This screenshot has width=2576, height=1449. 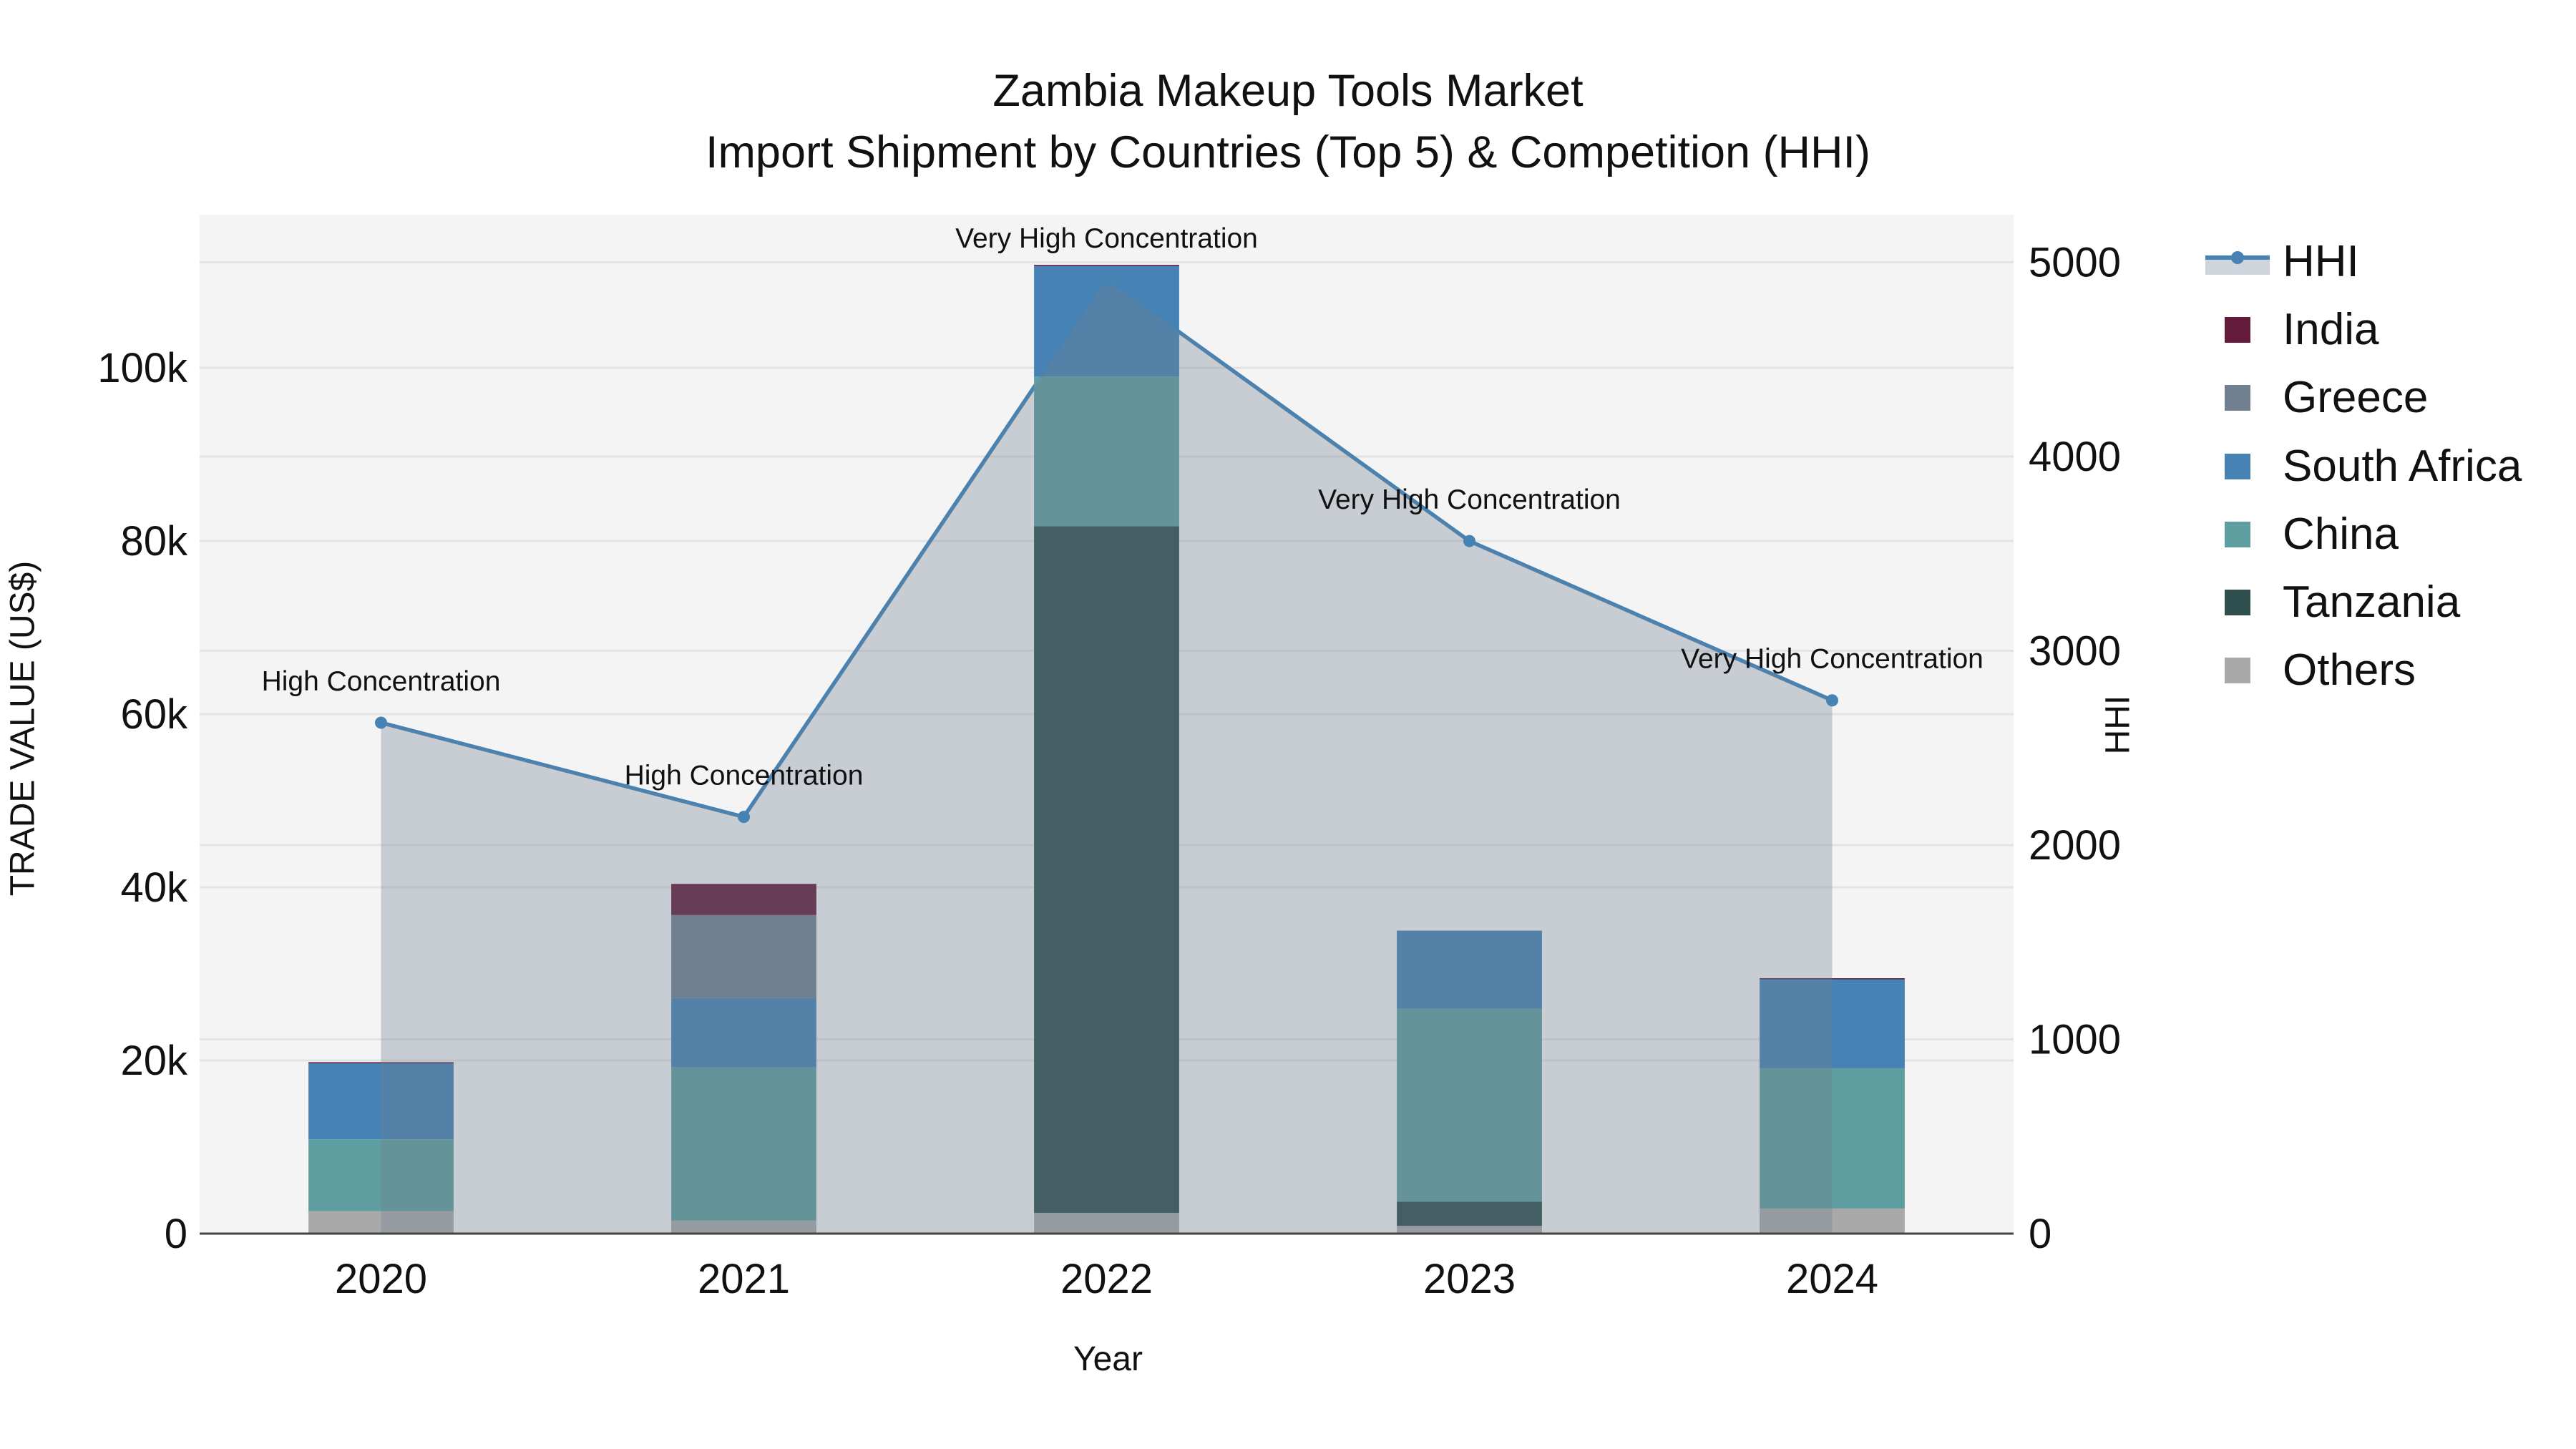 What do you see at coordinates (744, 1279) in the screenshot?
I see `svg-text: 2021` at bounding box center [744, 1279].